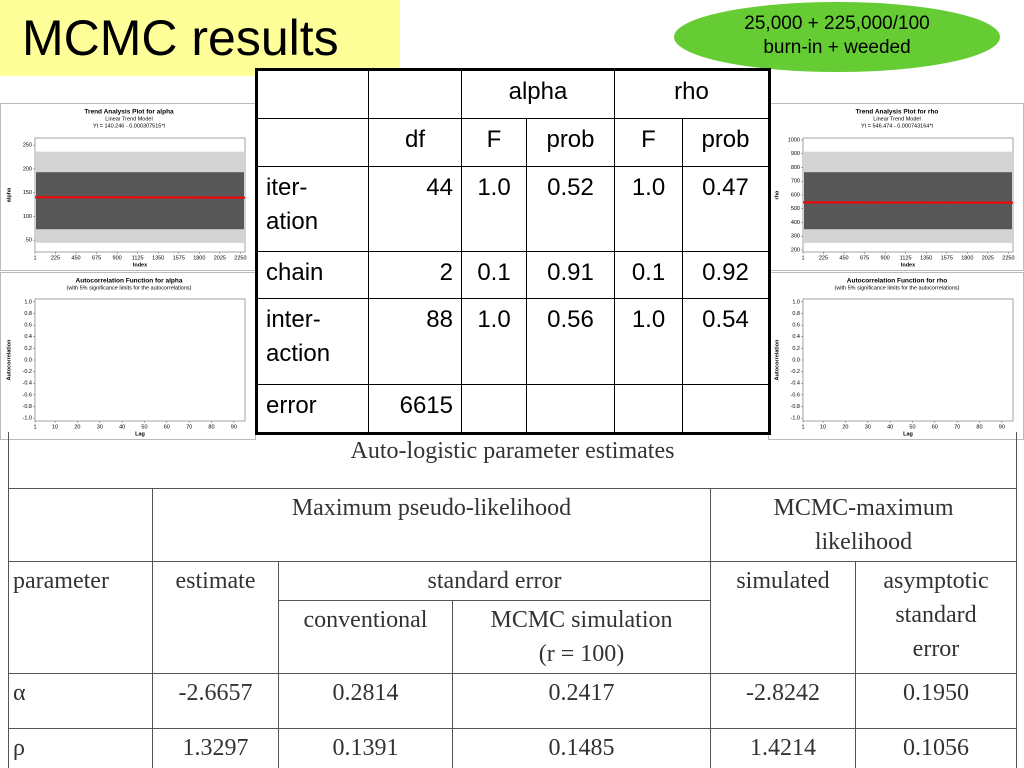 This screenshot has width=1024, height=768. Describe the element at coordinates (795, 223) in the screenshot. I see `y-tick-label: 400` at that location.